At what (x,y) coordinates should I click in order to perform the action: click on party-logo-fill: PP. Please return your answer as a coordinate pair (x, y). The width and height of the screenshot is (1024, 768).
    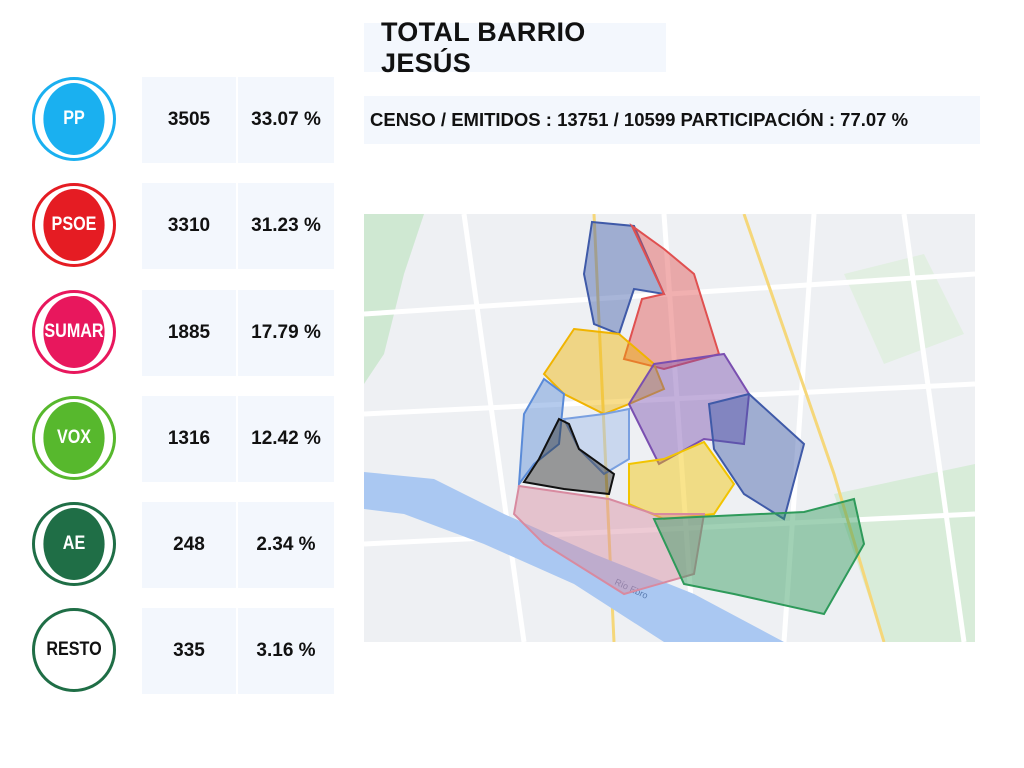
    Looking at the image, I should click on (74, 119).